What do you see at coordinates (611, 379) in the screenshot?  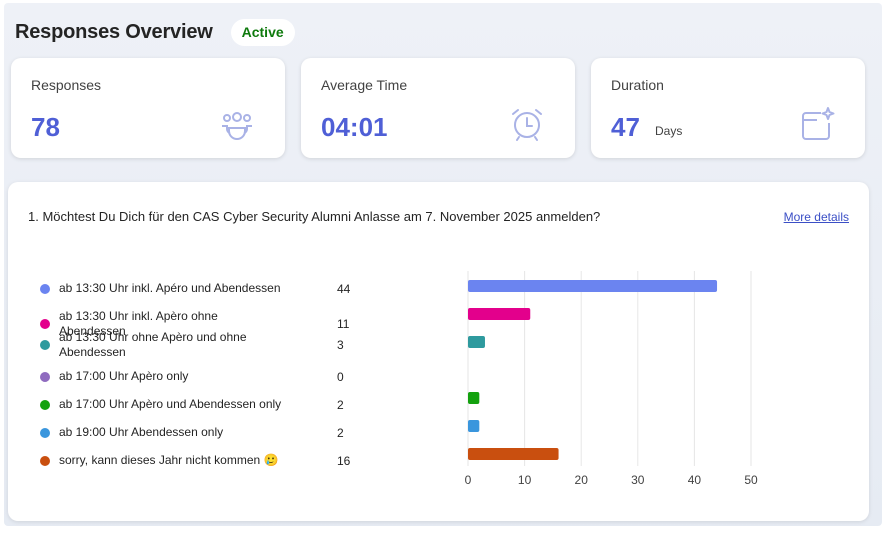 I see `bar-chart: 0 10 20 30 40 50` at bounding box center [611, 379].